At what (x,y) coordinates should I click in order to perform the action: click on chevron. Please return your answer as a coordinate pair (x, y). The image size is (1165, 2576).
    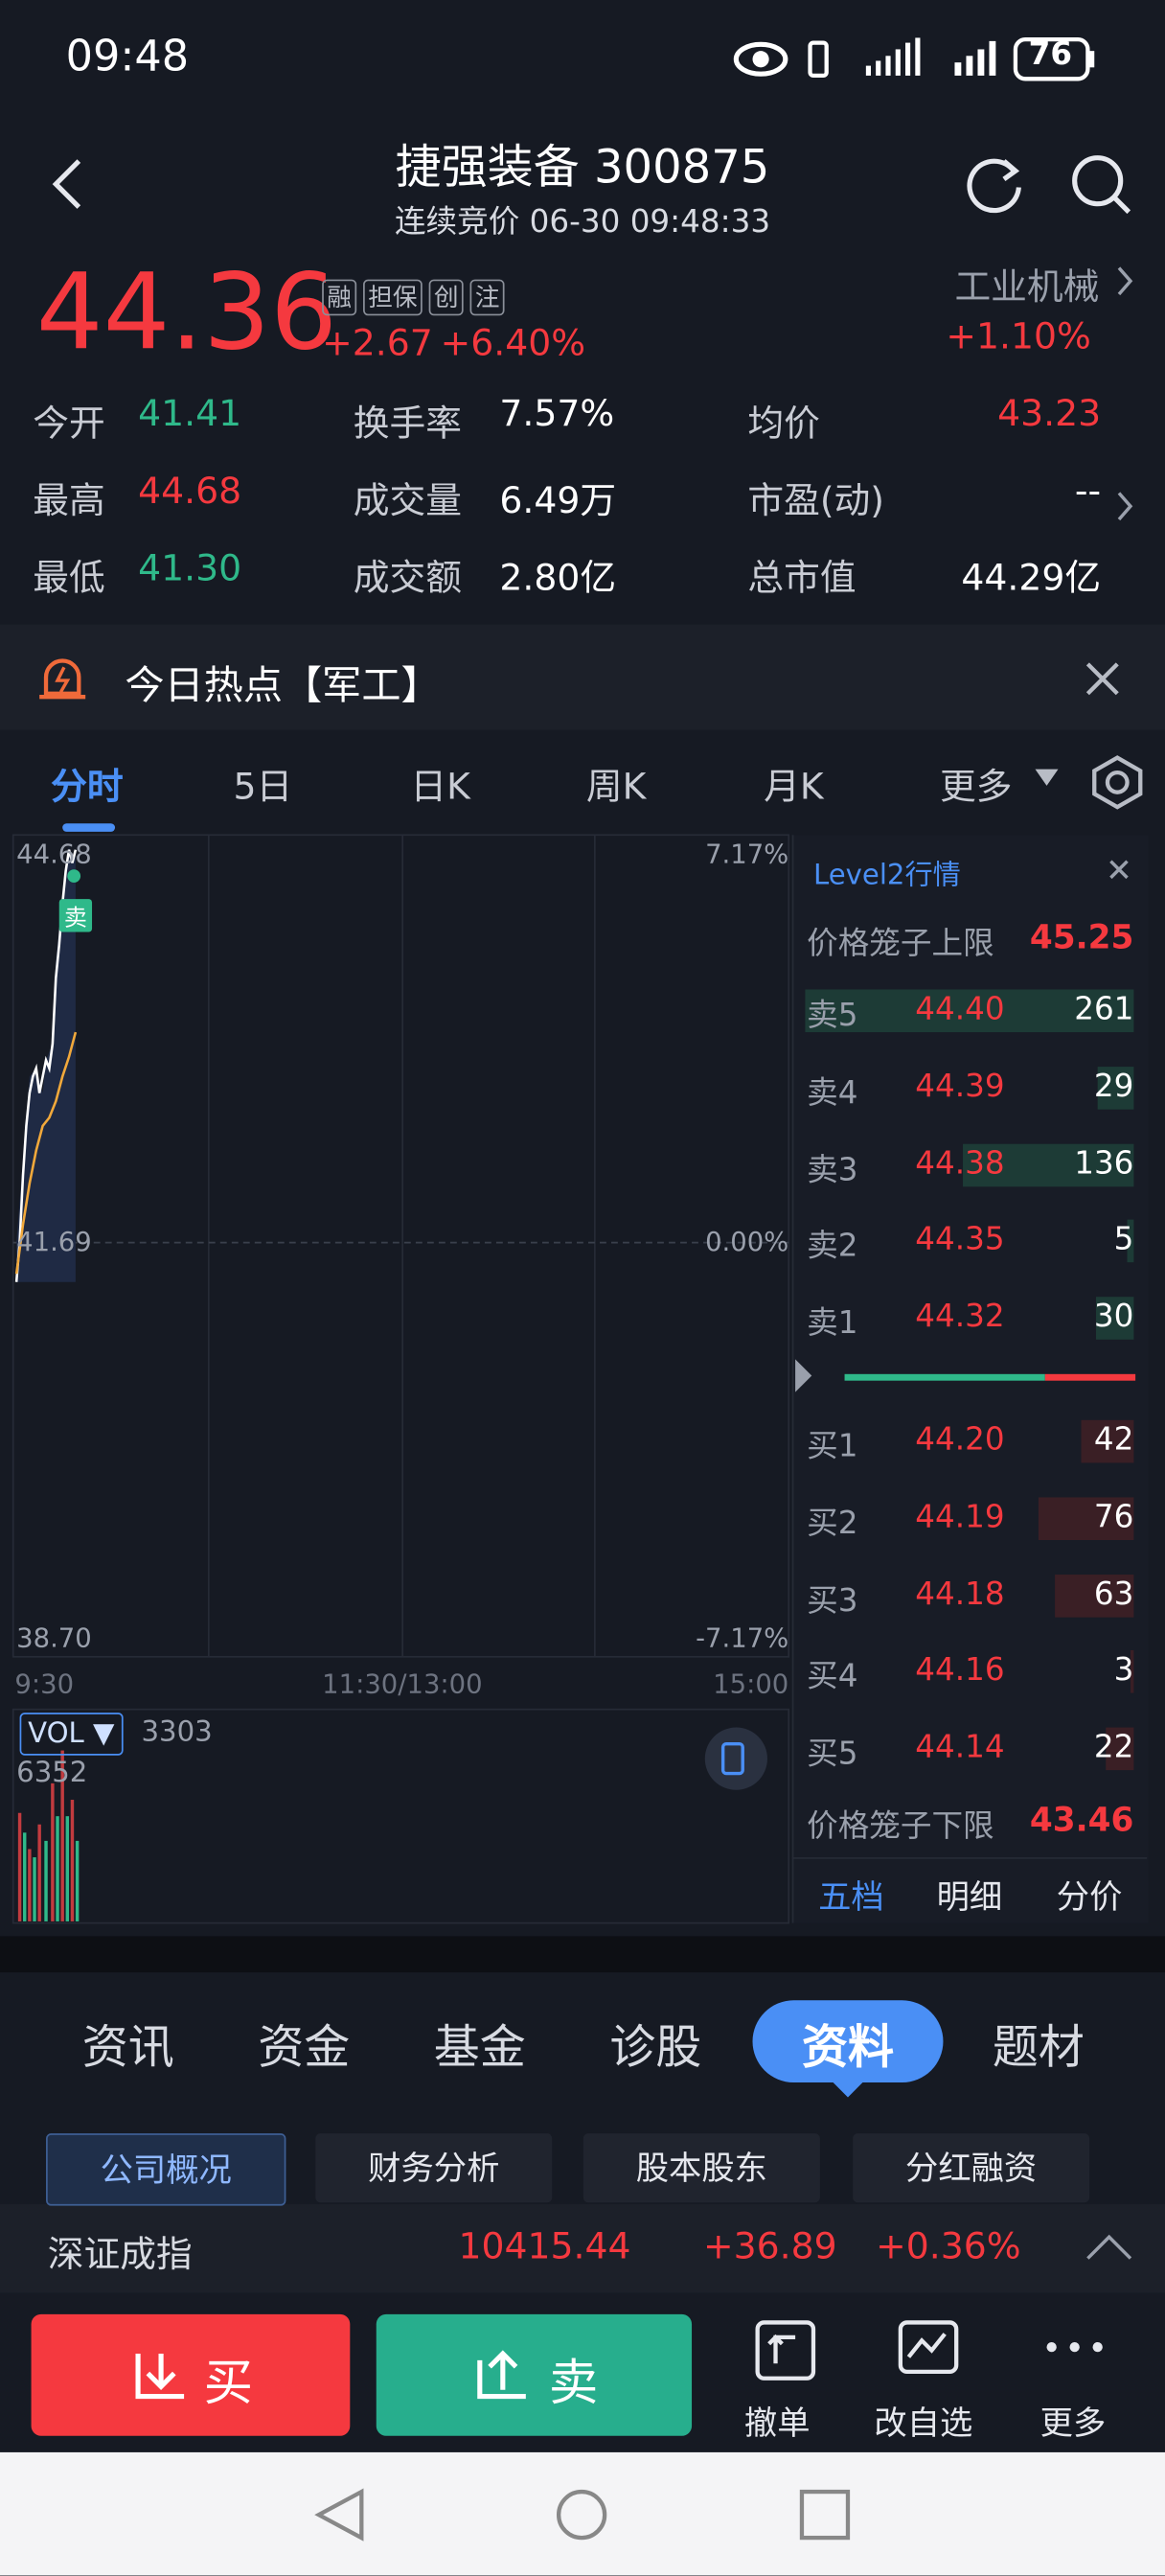
    Looking at the image, I should click on (1125, 281).